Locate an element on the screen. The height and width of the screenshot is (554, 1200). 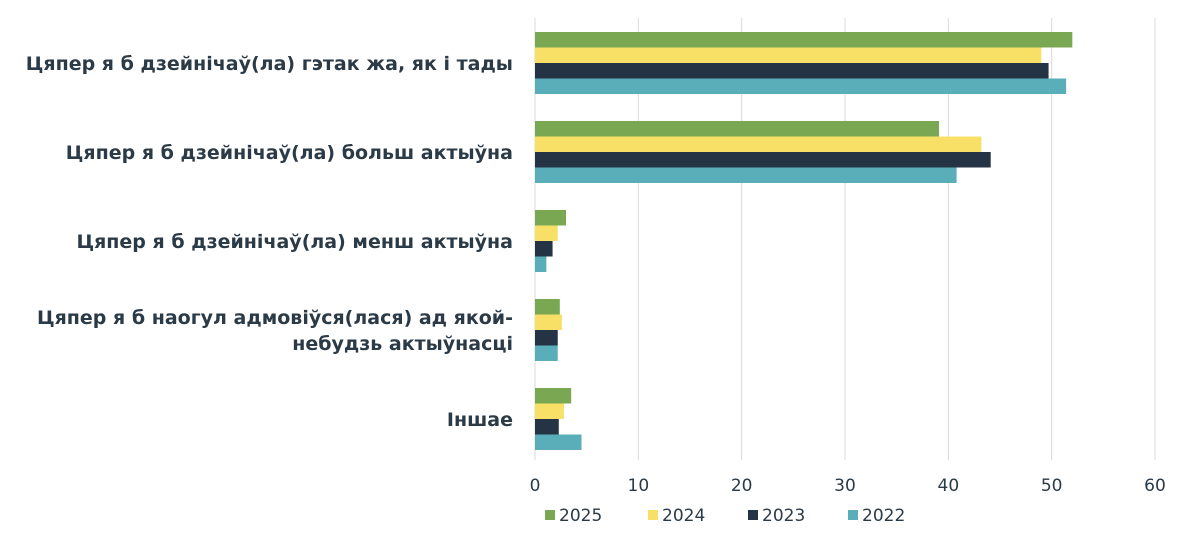
category-label-line: Цяпер я б дзейнічаў(ла) больш актыўна is located at coordinates (289, 153).